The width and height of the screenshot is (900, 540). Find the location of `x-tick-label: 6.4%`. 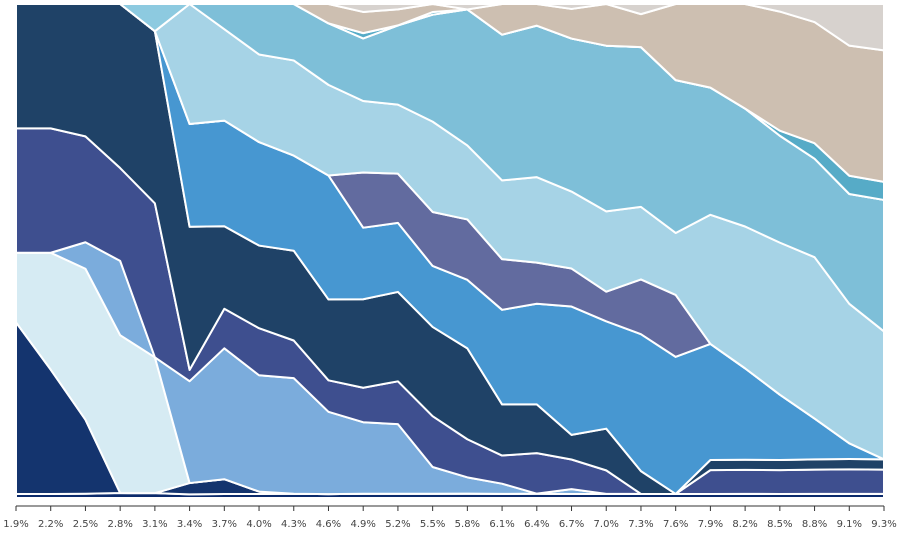

x-tick-label: 6.4% is located at coordinates (536, 524).